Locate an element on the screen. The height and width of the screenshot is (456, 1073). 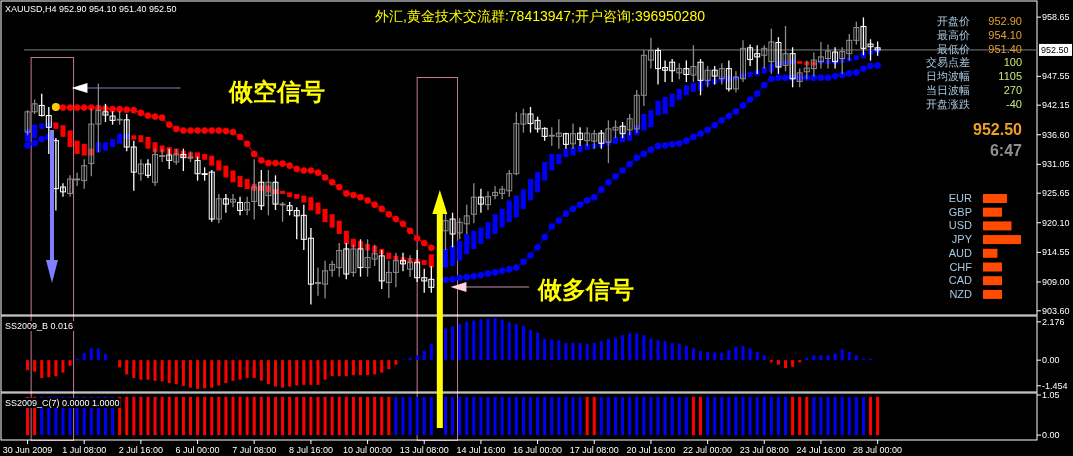
chart-title: SS2009_B 0.016 is located at coordinates (39, 326).